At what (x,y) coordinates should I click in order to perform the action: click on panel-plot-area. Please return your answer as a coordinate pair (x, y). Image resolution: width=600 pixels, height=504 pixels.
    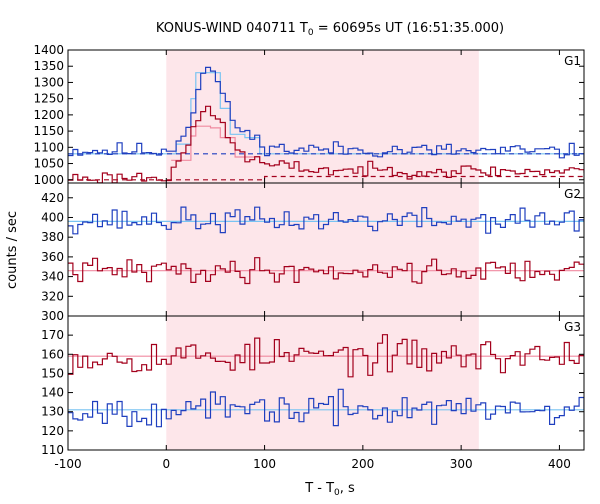
    Looking at the image, I should click on (326, 245).